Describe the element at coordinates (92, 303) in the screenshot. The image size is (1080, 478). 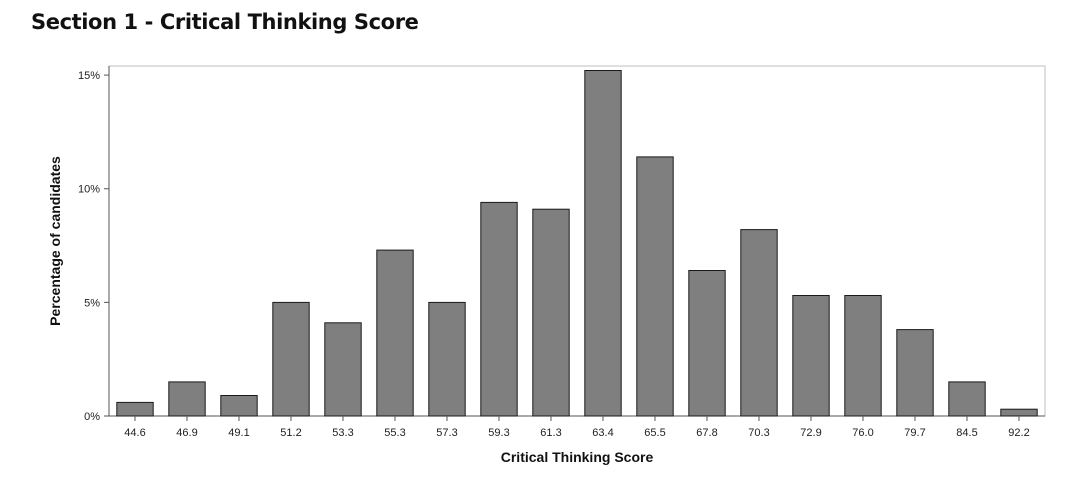
I see `y-tick-label: 5%` at that location.